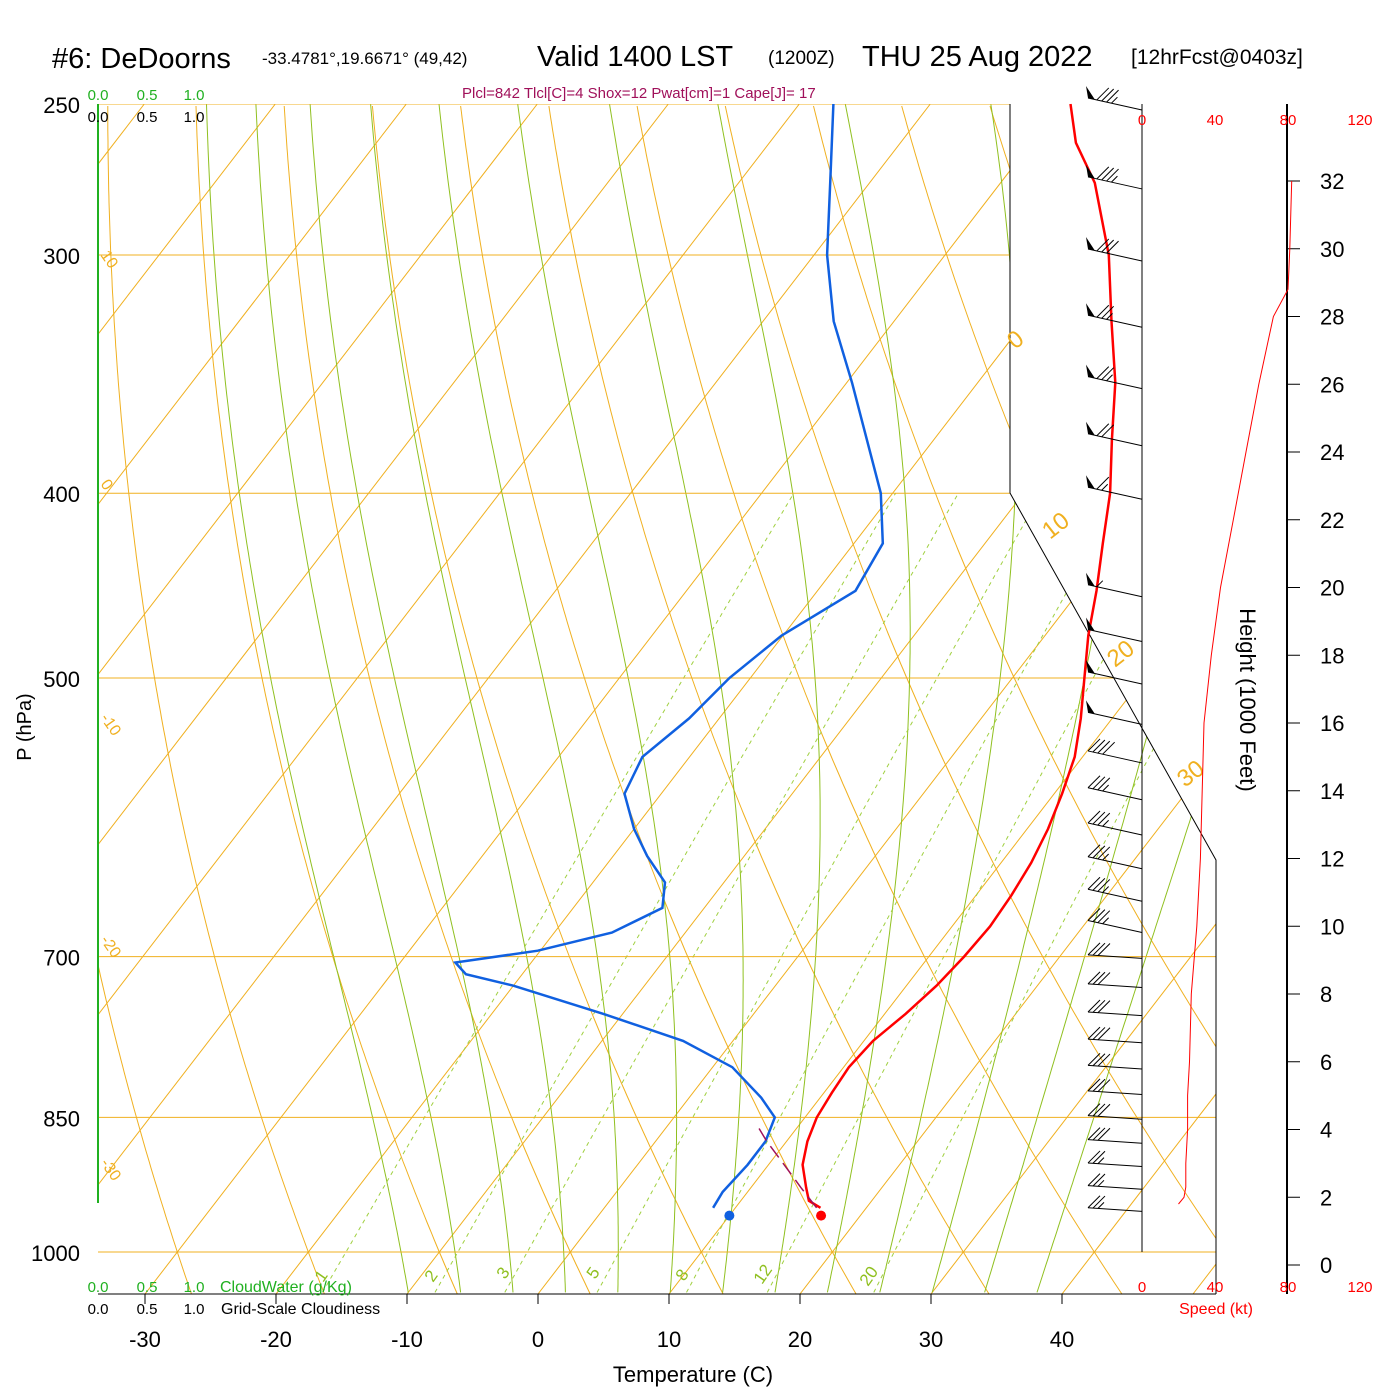 Image resolution: width=1400 pixels, height=1400 pixels. What do you see at coordinates (147, 1309) in the screenshot?
I see `cloudiness-tick-bottom: 0.5` at bounding box center [147, 1309].